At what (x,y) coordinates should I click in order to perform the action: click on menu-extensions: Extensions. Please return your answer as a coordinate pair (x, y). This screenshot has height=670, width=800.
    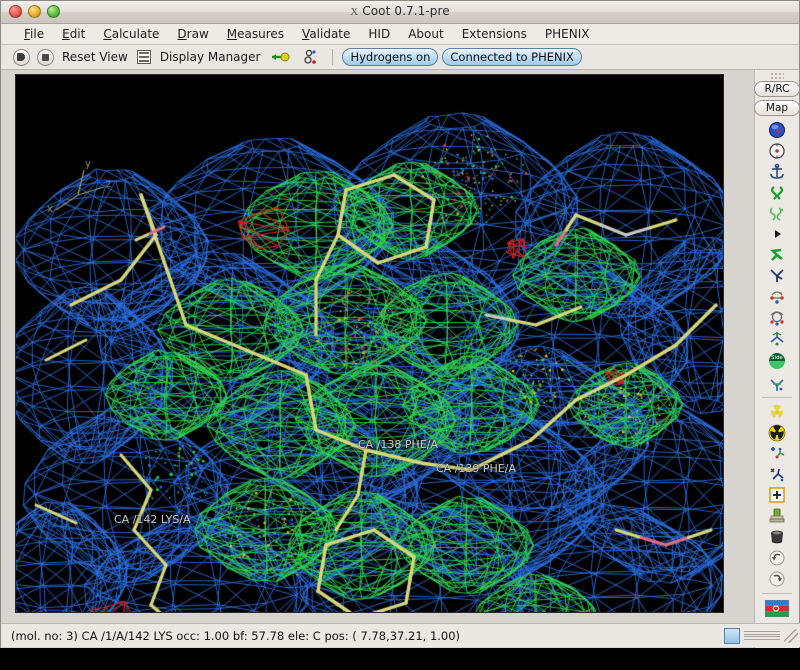
    Looking at the image, I should click on (494, 34).